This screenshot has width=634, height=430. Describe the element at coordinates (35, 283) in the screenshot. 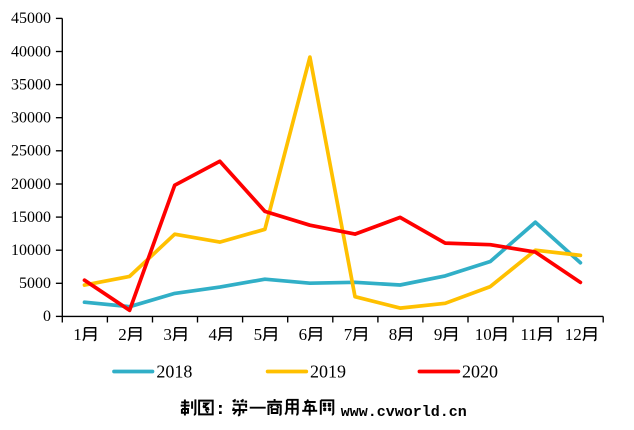

I see `svg-text: 5000` at that location.